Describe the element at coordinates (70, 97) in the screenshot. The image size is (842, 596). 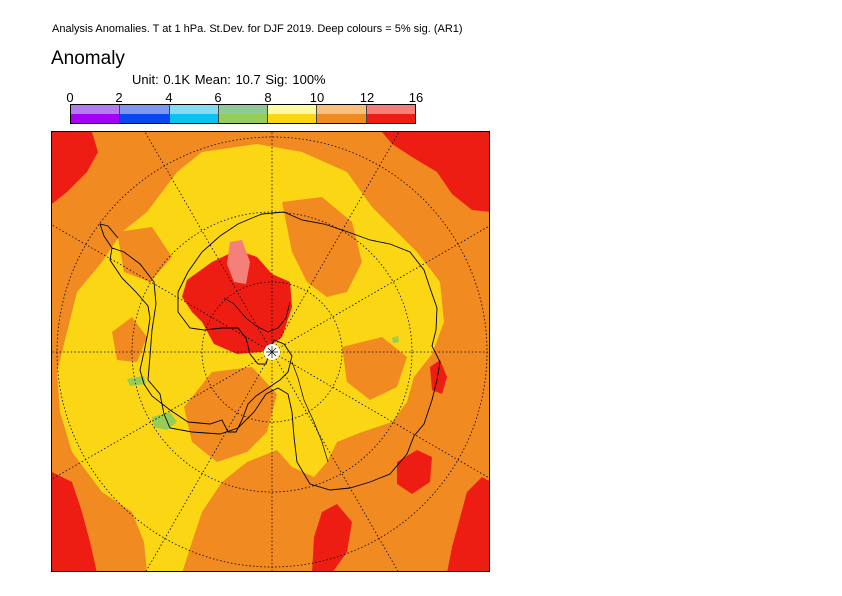
I see `legend-tick: 0` at that location.